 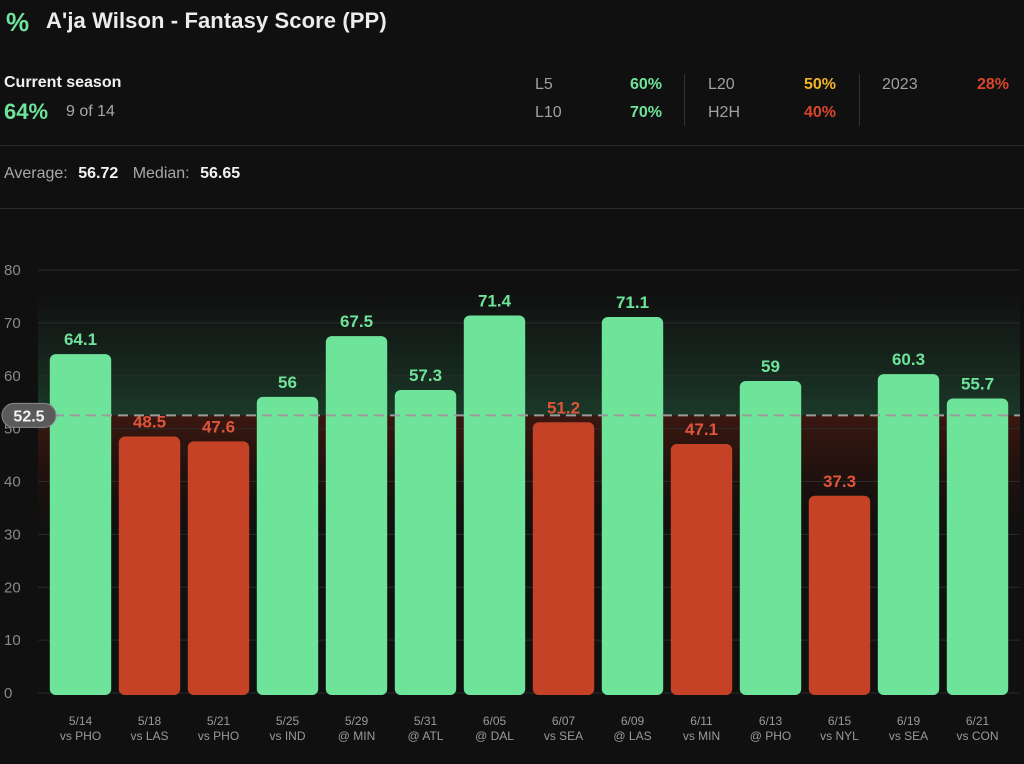 I want to click on x-tick-opponent: @ DAL, so click(x=494, y=736).